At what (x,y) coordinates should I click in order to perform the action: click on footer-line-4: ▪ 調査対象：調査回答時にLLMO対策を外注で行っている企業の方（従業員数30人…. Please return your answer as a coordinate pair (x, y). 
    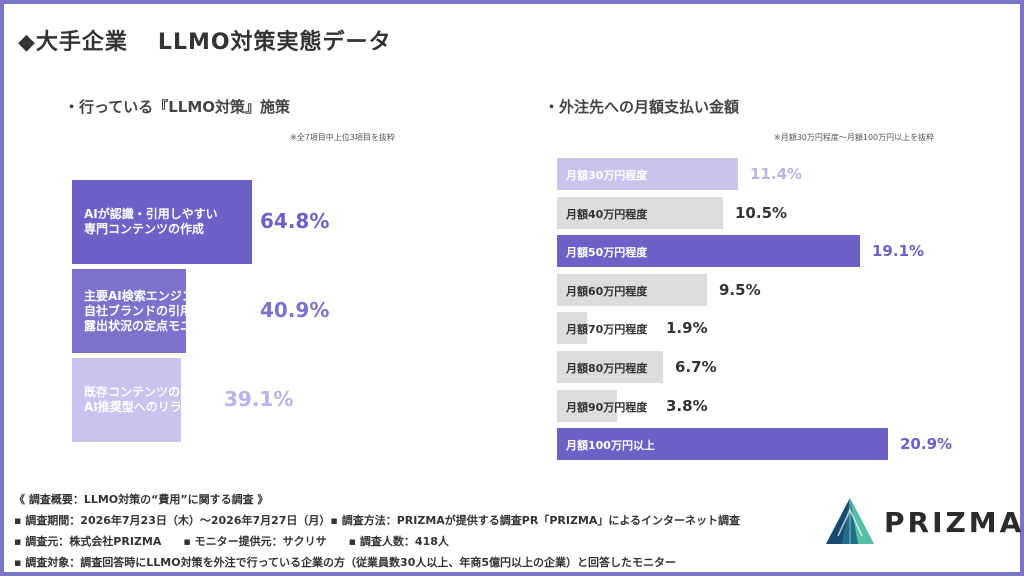
    Looking at the image, I should click on (345, 562).